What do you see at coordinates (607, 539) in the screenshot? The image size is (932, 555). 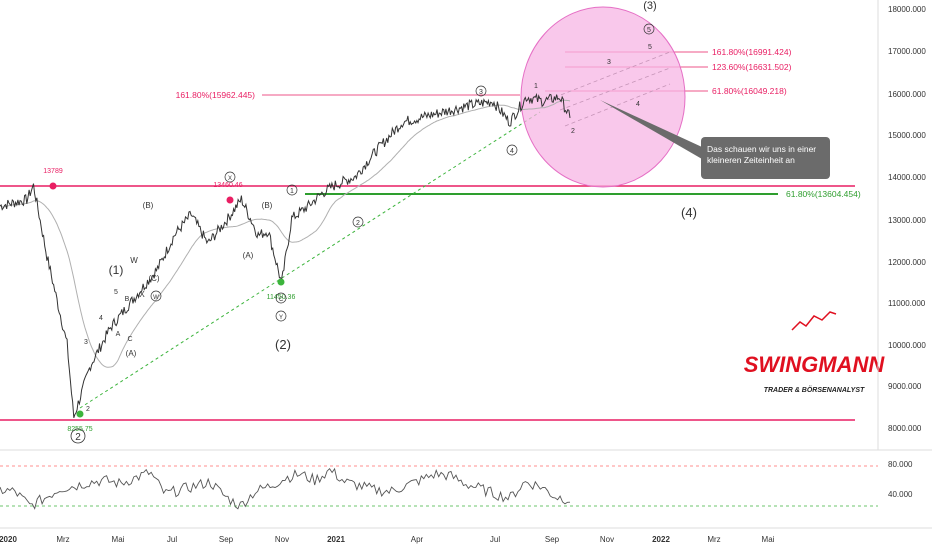 I see `x-tick-label-nov-2: Nov` at bounding box center [607, 539].